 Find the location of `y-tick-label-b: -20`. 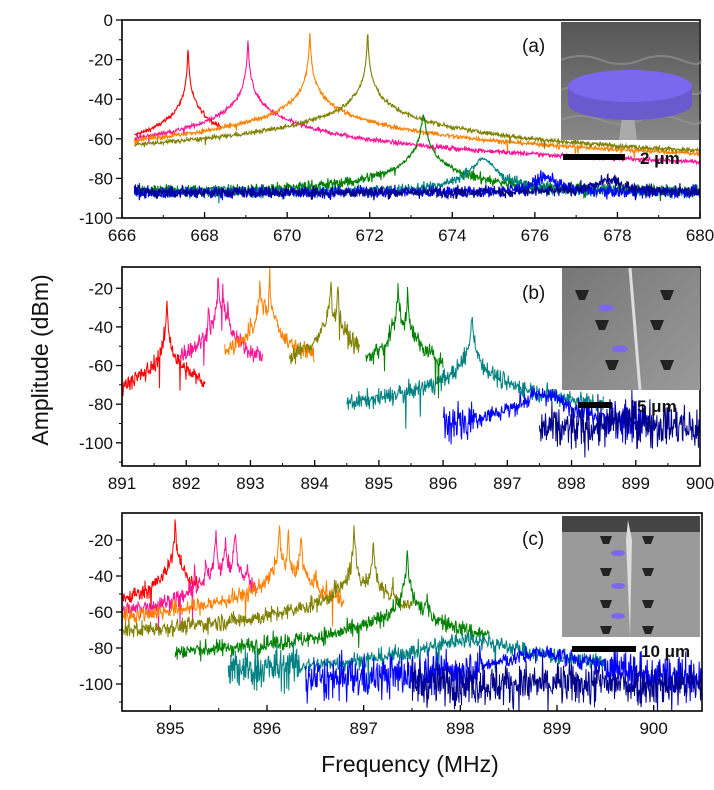

y-tick-label-b: -20 is located at coordinates (100, 288).